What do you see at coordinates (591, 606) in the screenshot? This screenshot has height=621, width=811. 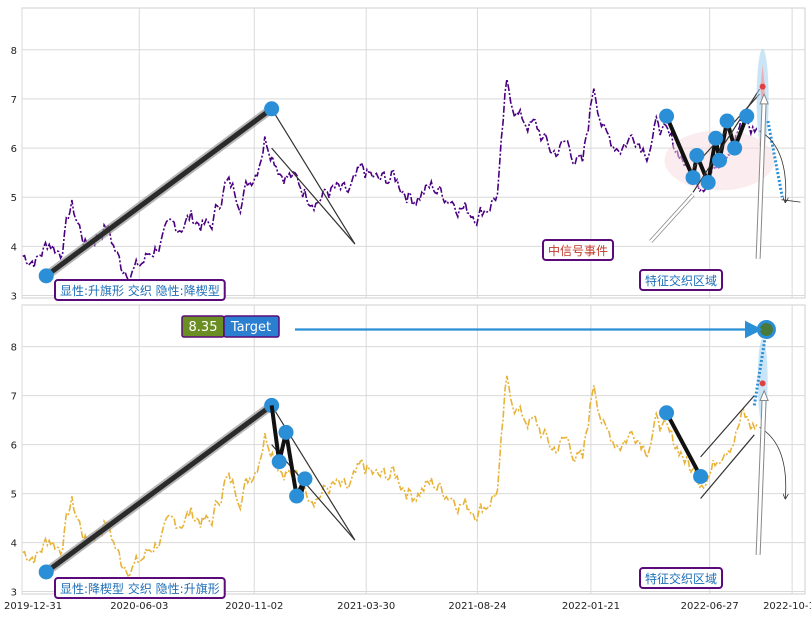 I see `x-tick-label: 2022-01-21` at bounding box center [591, 606].